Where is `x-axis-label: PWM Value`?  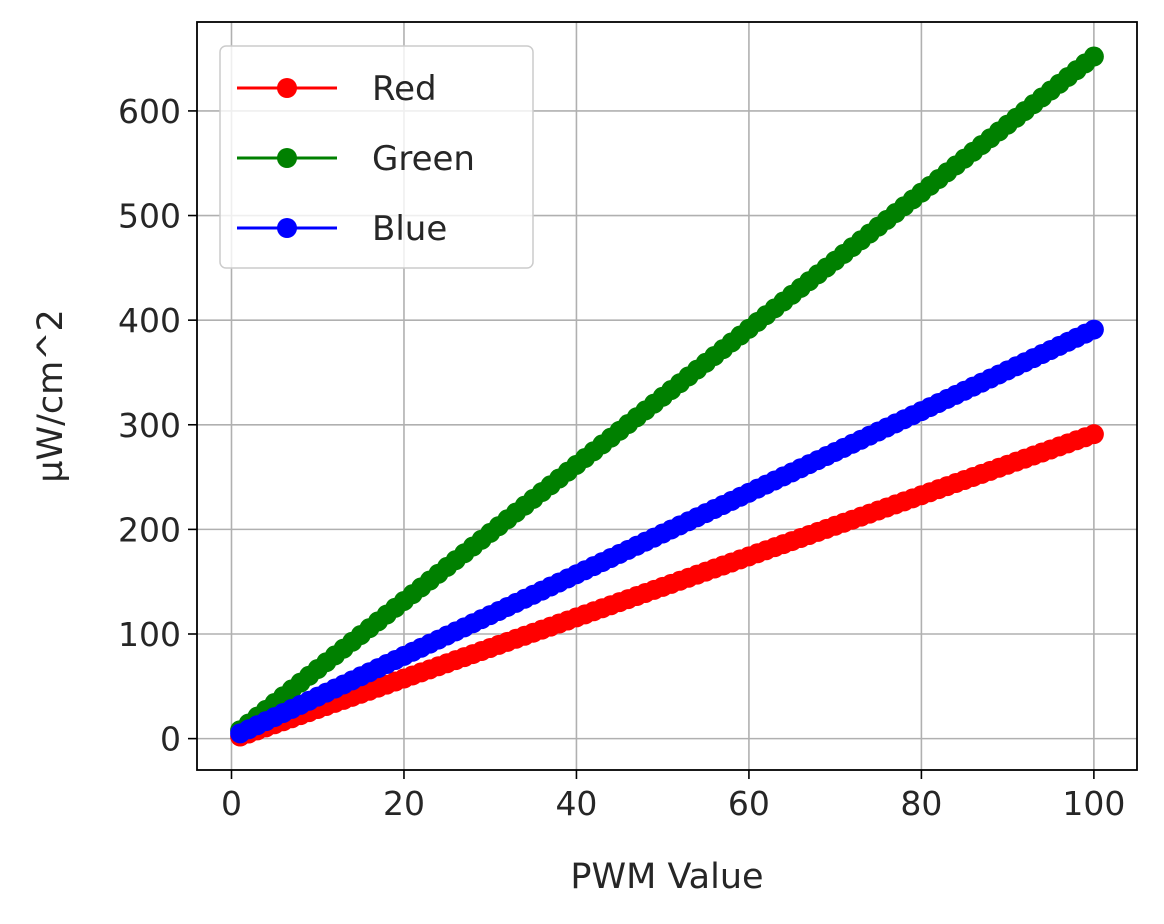
x-axis-label: PWM Value is located at coordinates (666, 877).